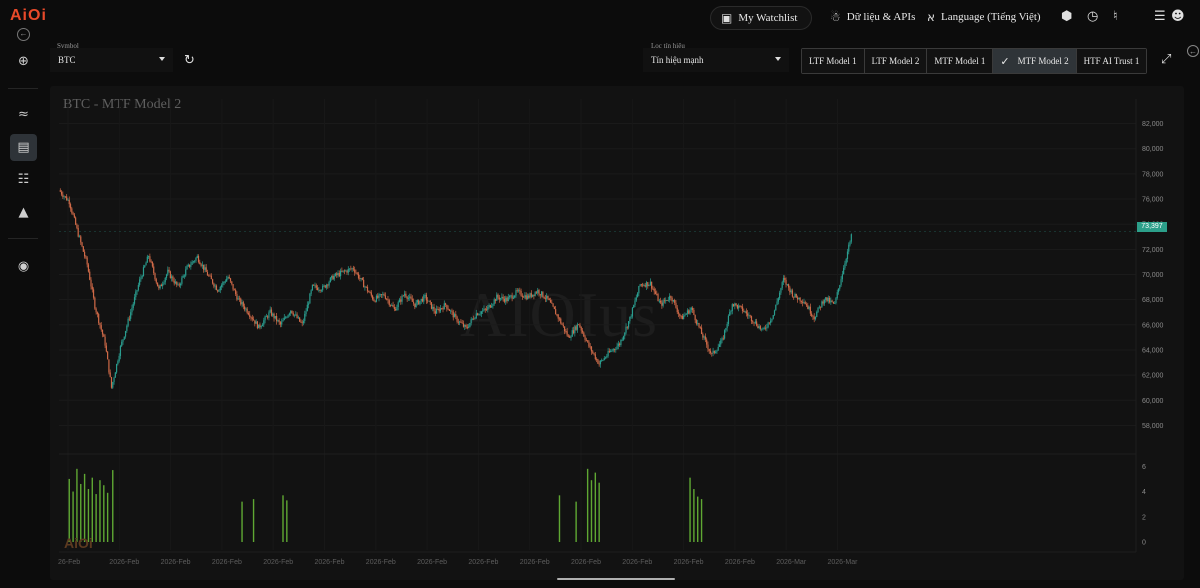  I want to click on tab-ltf-model-2: LTF Model 2, so click(895, 61).